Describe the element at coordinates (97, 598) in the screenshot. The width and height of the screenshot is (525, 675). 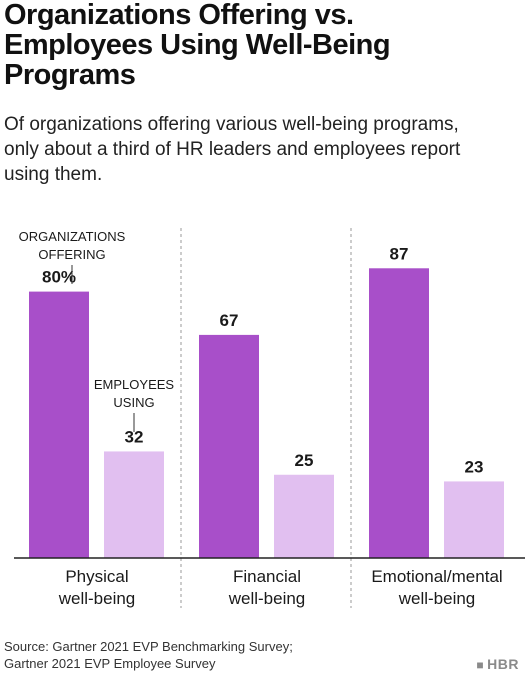
I see `category-label-1-line-2: well-being` at that location.